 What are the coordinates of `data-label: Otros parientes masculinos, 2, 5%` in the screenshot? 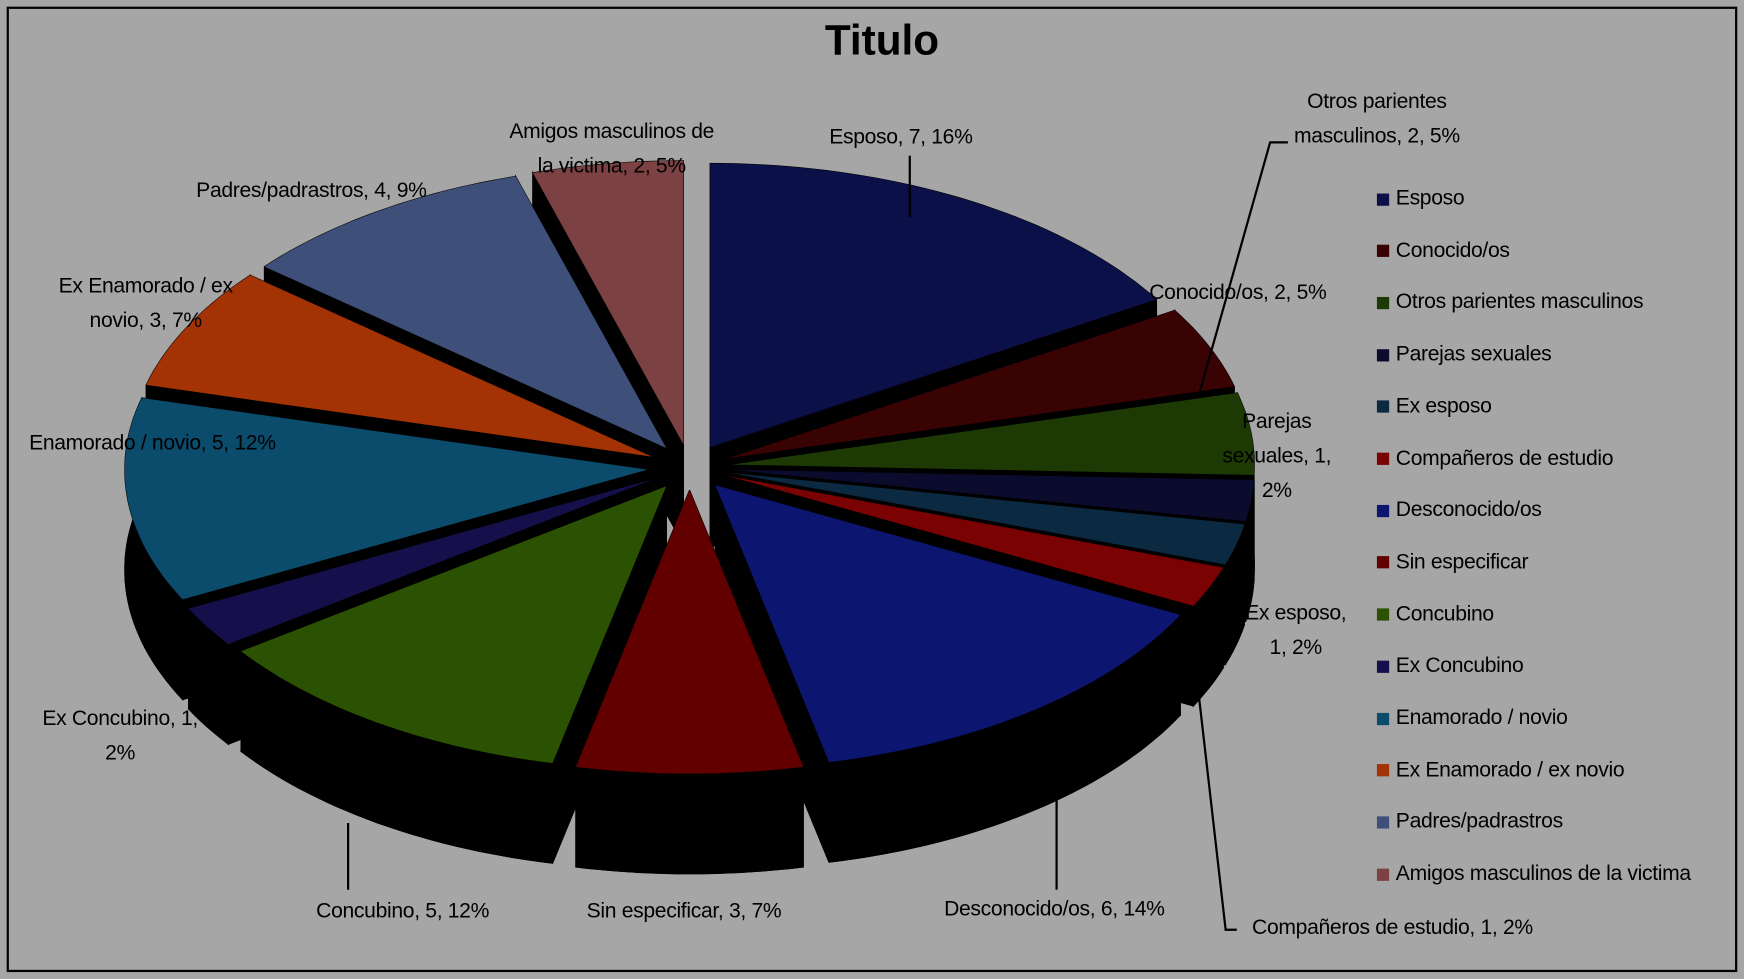 It's located at (1376, 119).